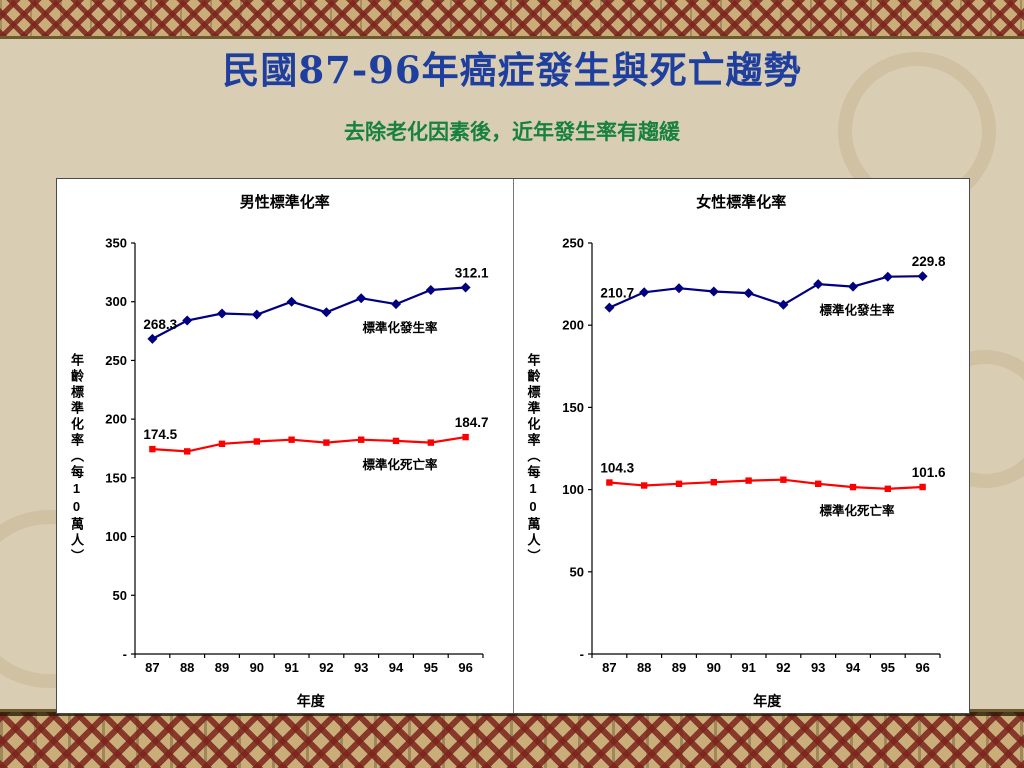 This screenshot has height=768, width=1024. Describe the element at coordinates (767, 701) in the screenshot. I see `female-x-axis-title: 年度` at that location.